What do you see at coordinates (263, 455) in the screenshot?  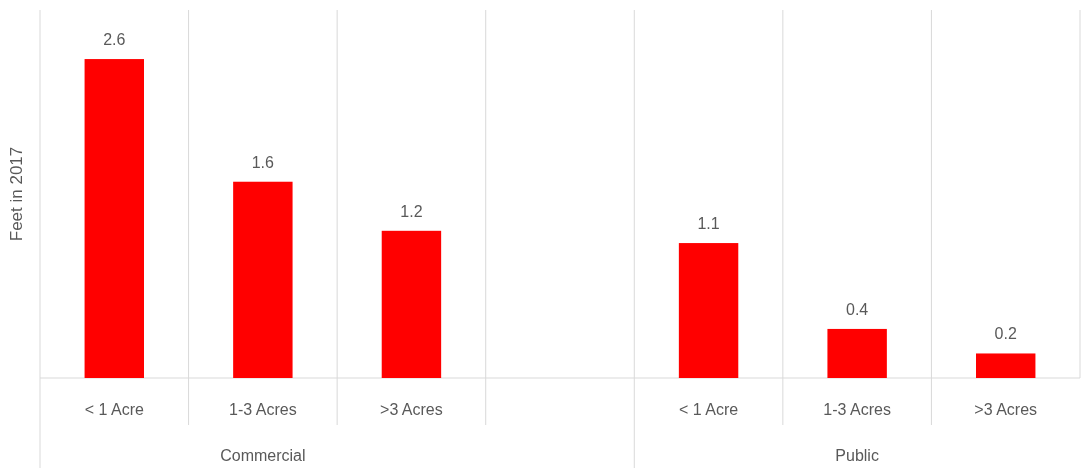 I see `text: Commercial` at bounding box center [263, 455].